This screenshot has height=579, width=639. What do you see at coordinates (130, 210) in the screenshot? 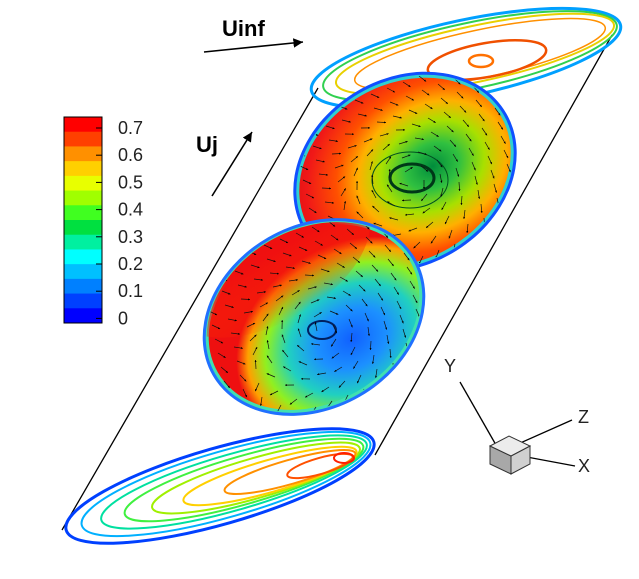
I see `legend-tick-label: 0.4` at bounding box center [130, 210].